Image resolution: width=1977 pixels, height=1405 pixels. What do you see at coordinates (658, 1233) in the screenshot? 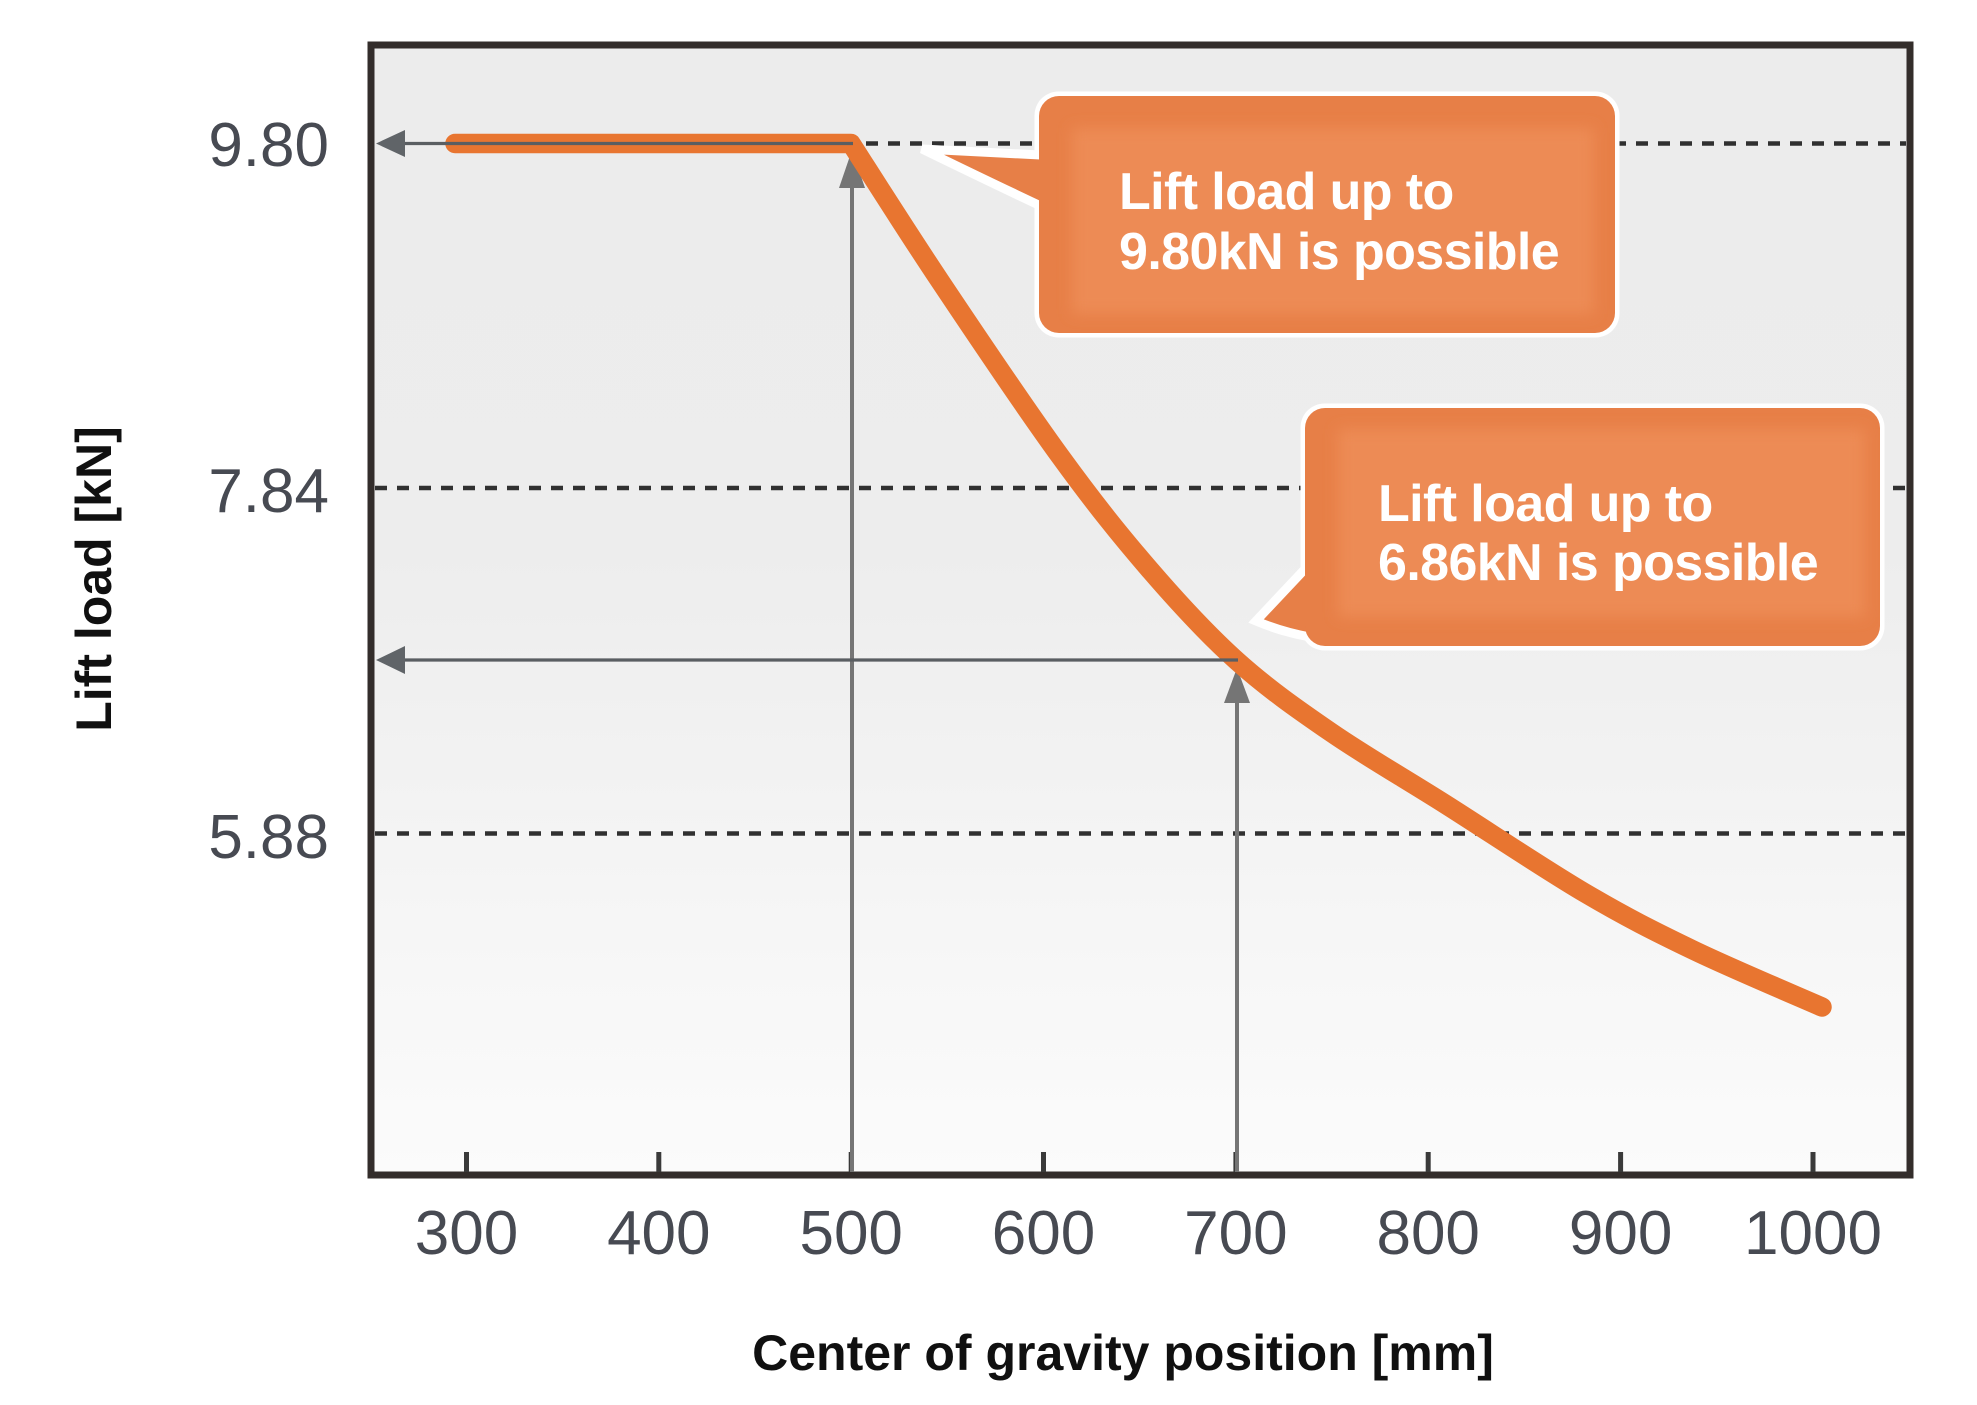
I see `svg-text: 400` at bounding box center [658, 1233].